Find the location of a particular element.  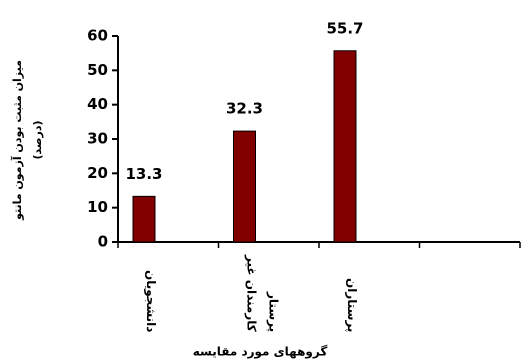

x-tick-label: کارمندان غیر پرستار is located at coordinates (262, 293).